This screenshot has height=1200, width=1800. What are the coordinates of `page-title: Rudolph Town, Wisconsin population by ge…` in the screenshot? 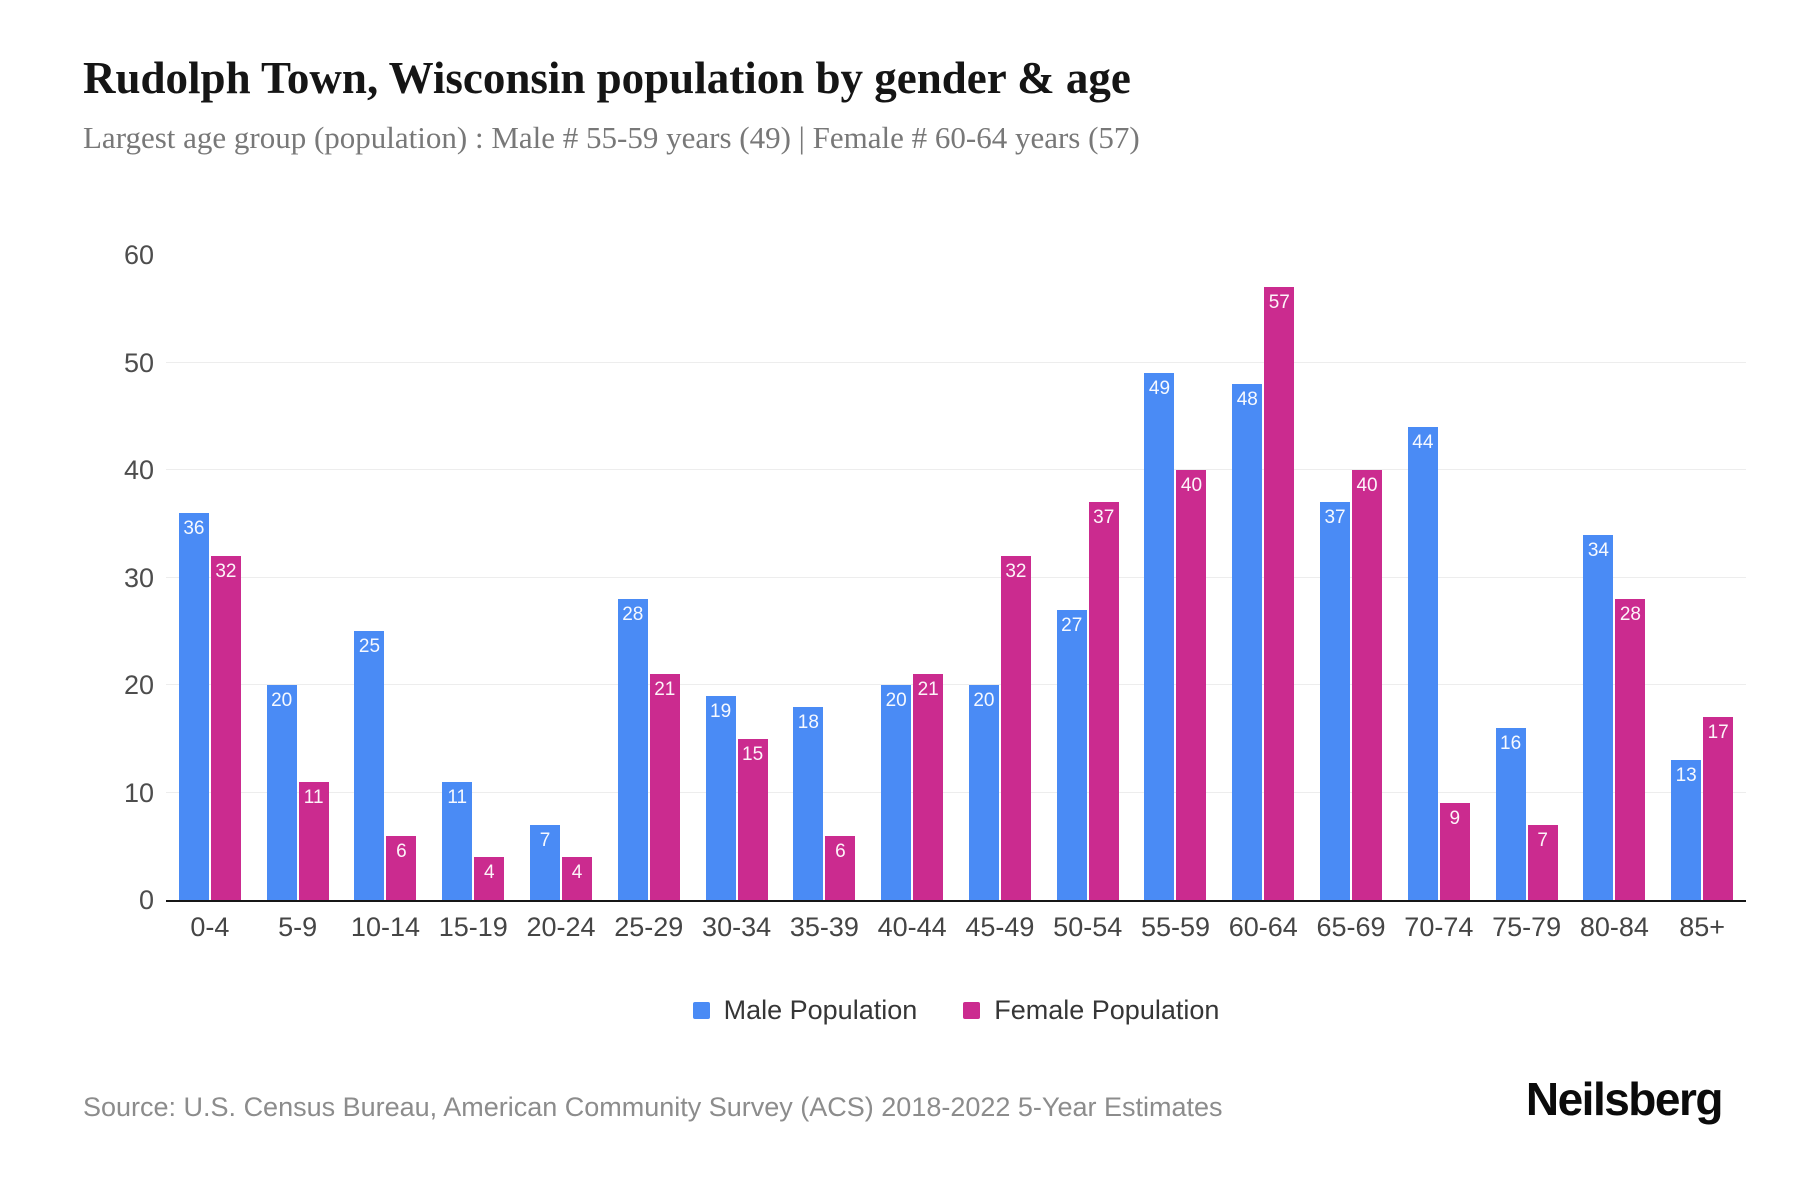 It's located at (607, 78).